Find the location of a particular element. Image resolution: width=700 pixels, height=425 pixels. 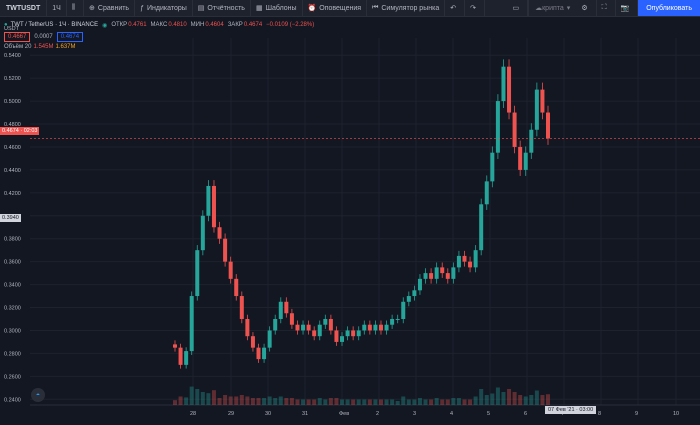

time-tick-label: 31 is located at coordinates (305, 414).